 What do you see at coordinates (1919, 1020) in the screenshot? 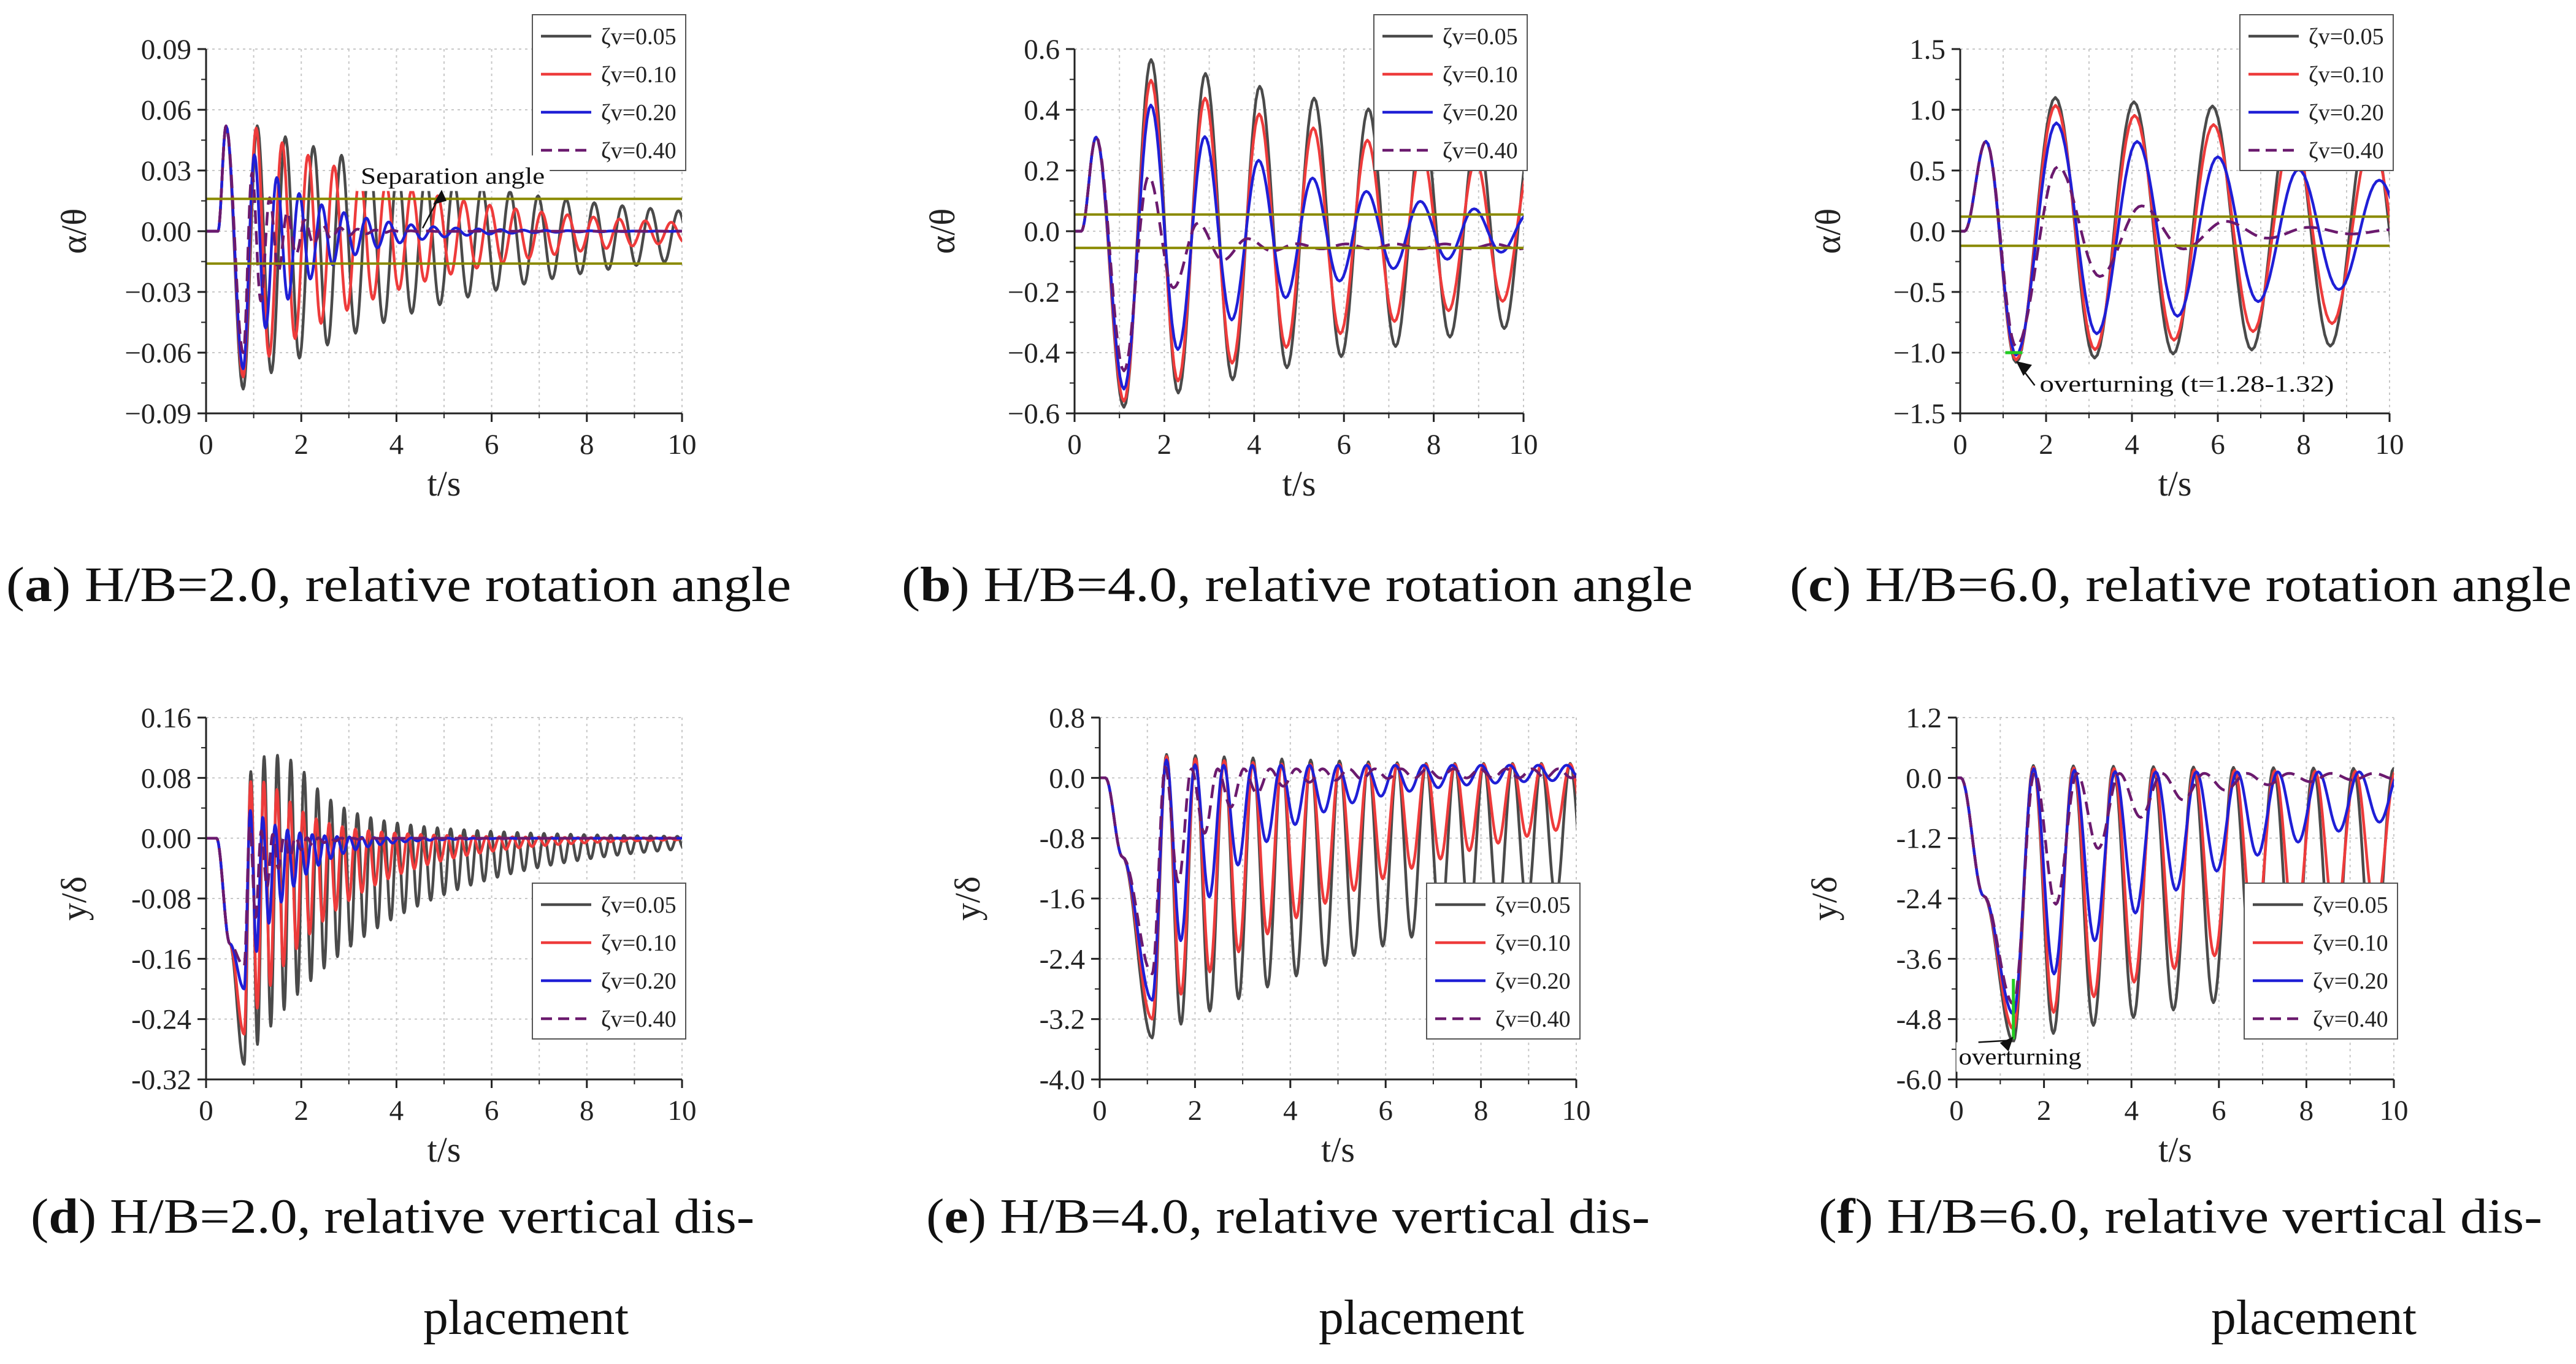
I see `y-tick-label: -4.8` at bounding box center [1919, 1020].